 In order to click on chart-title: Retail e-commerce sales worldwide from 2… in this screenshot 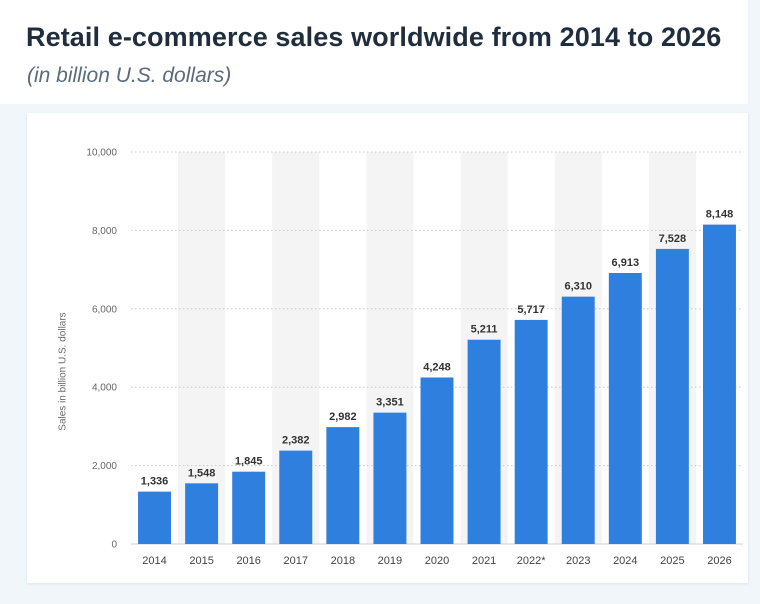, I will do `click(374, 37)`.